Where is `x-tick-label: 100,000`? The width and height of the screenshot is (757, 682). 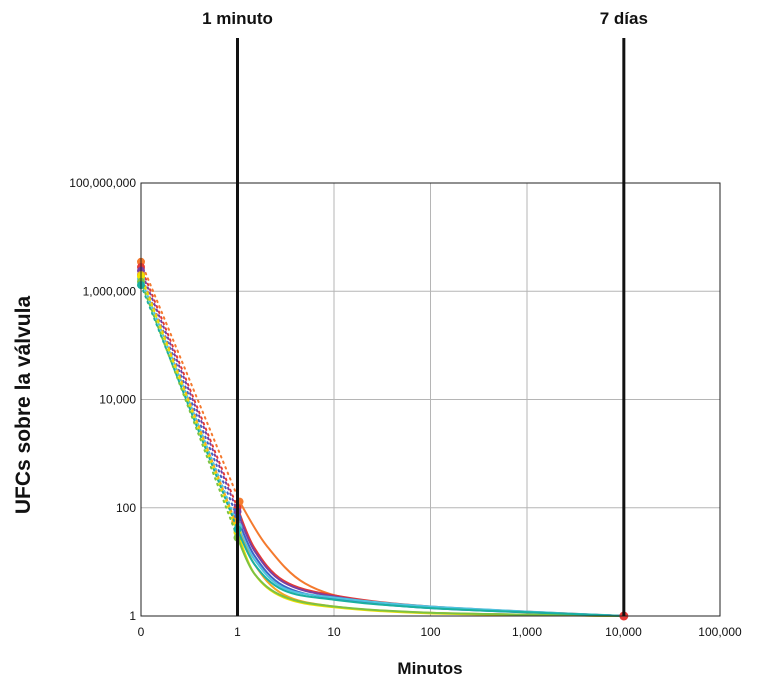
x-tick-label: 100,000 is located at coordinates (720, 632).